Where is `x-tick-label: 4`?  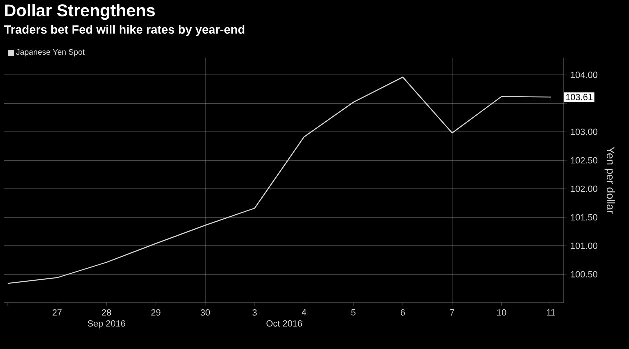 x-tick-label: 4 is located at coordinates (304, 313).